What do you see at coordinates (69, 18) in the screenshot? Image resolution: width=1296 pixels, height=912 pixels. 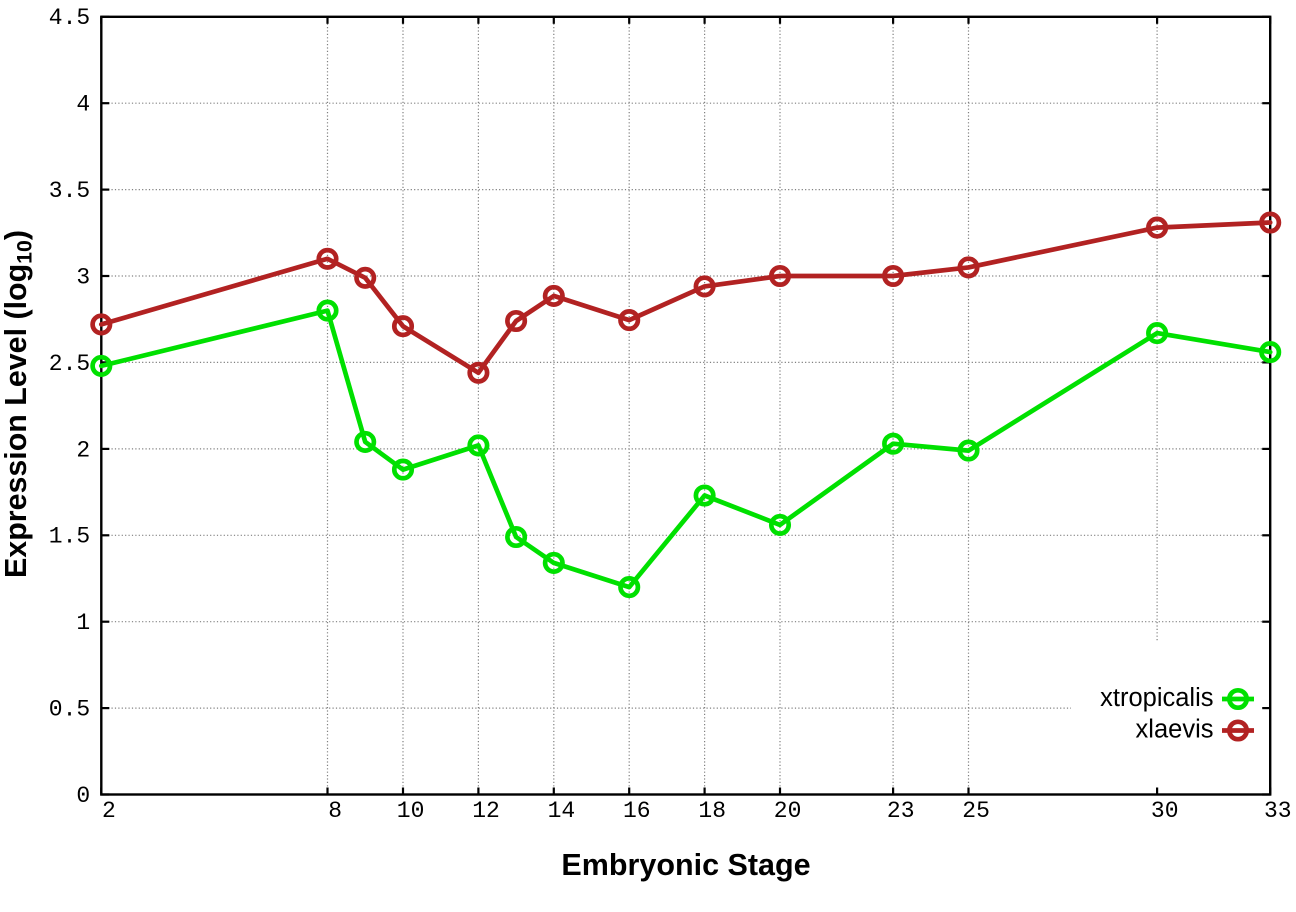 I see `svg-text: 4.5` at bounding box center [69, 18].